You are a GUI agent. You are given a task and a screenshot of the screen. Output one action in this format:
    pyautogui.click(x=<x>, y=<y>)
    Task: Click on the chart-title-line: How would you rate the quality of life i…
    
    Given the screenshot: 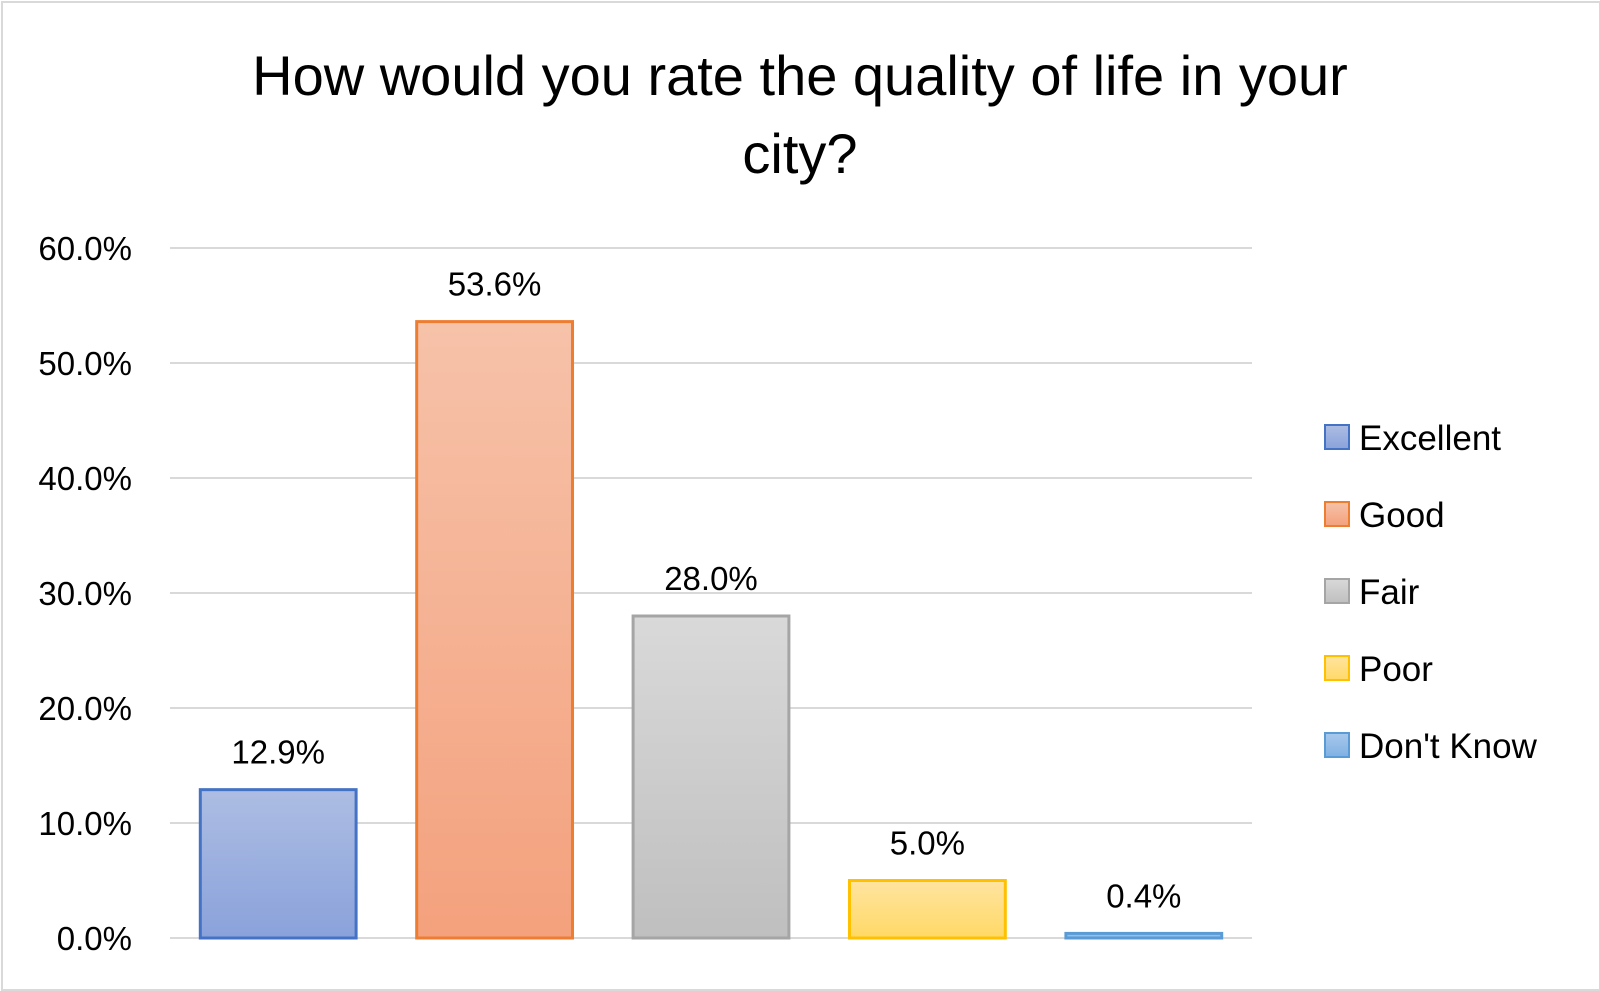 What is the action you would take?
    pyautogui.click(x=800, y=75)
    